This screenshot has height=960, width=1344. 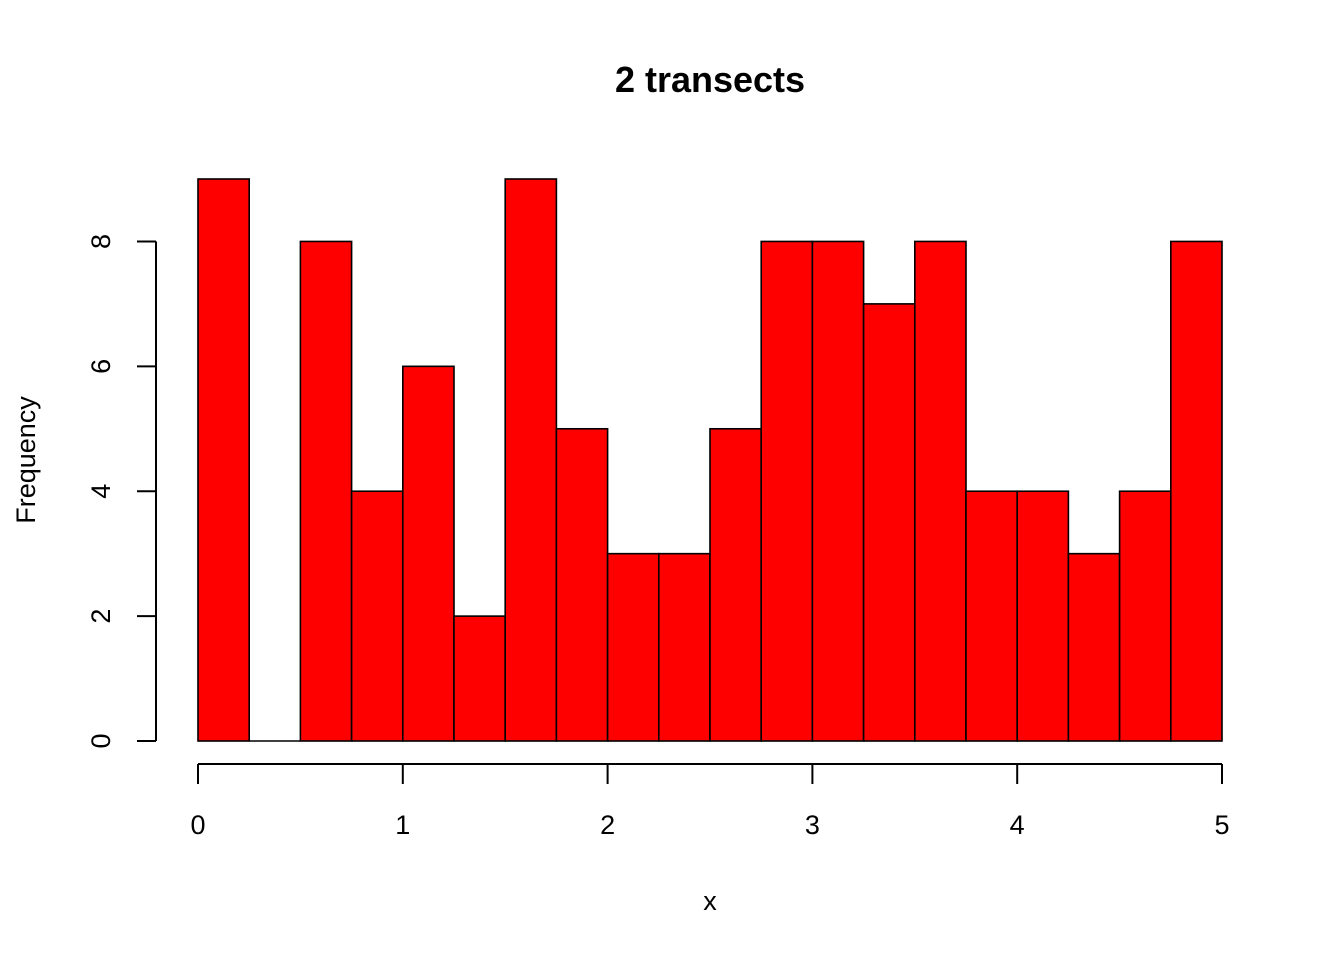 I want to click on chart-title: 2 transects, so click(x=710, y=79).